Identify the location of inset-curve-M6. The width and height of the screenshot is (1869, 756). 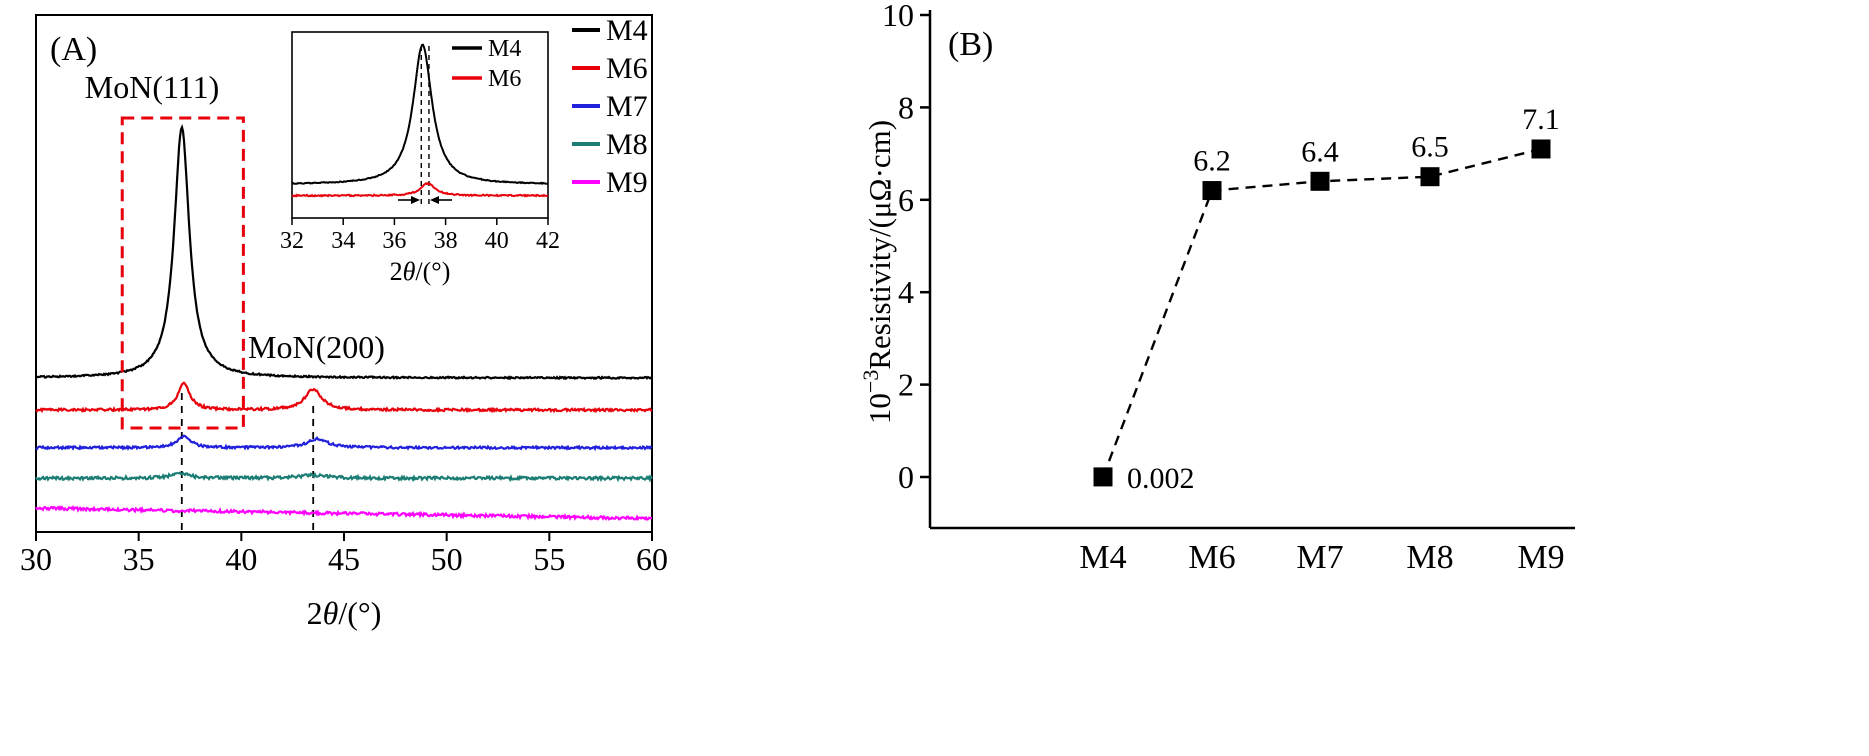
(420, 189).